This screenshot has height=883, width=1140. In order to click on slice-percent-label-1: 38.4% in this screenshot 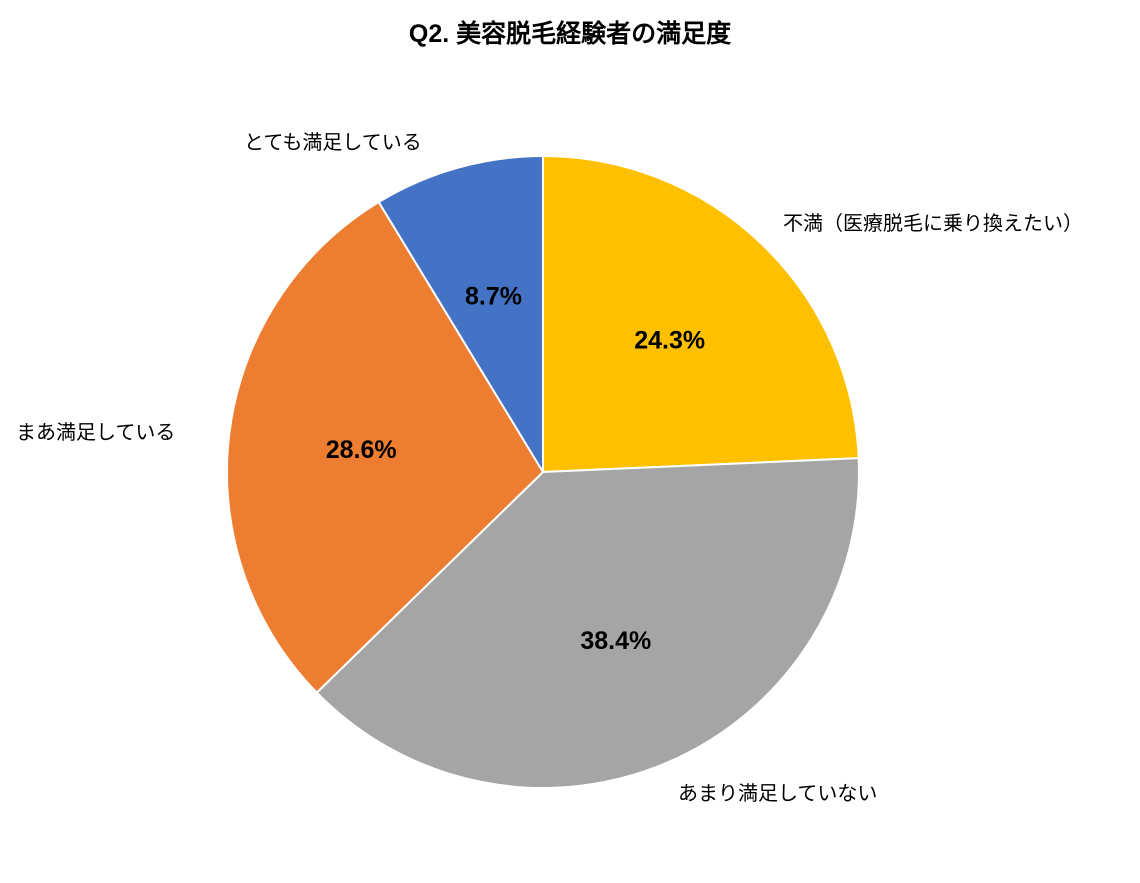, I will do `click(615, 641)`.